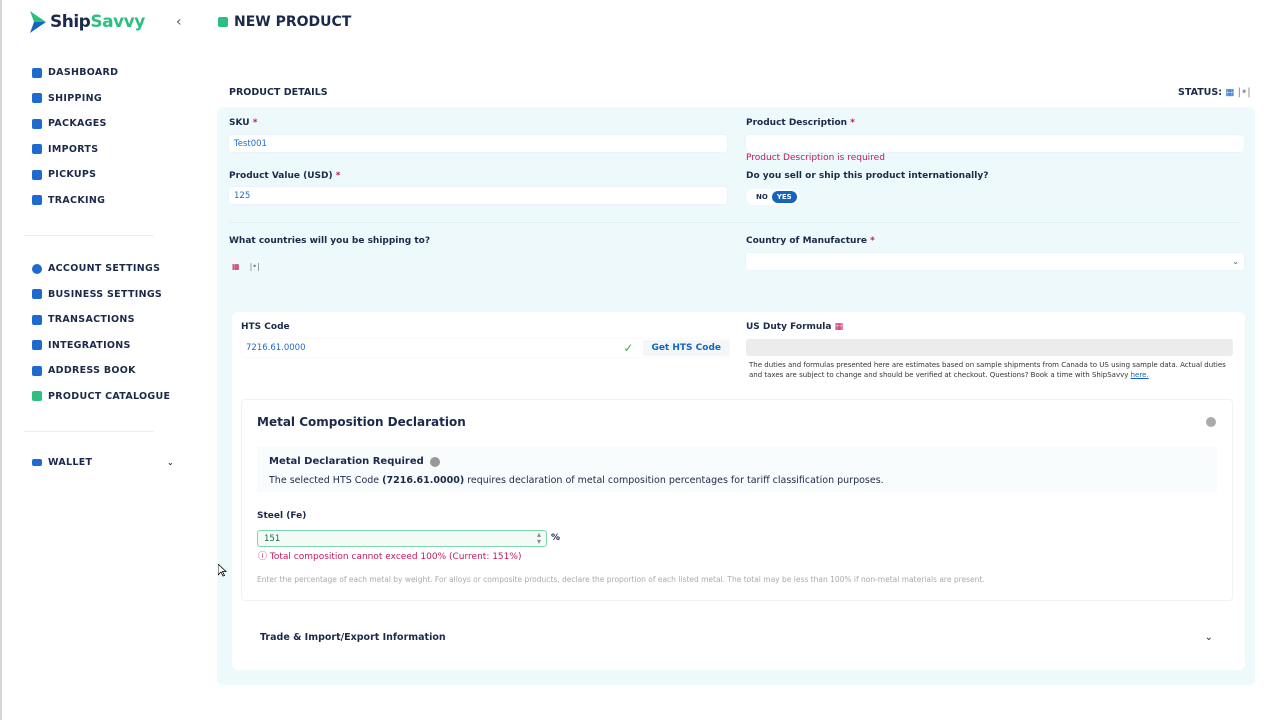 This screenshot has width=1280, height=720. I want to click on sidebar-item-pickups: PICKUPS, so click(117, 175).